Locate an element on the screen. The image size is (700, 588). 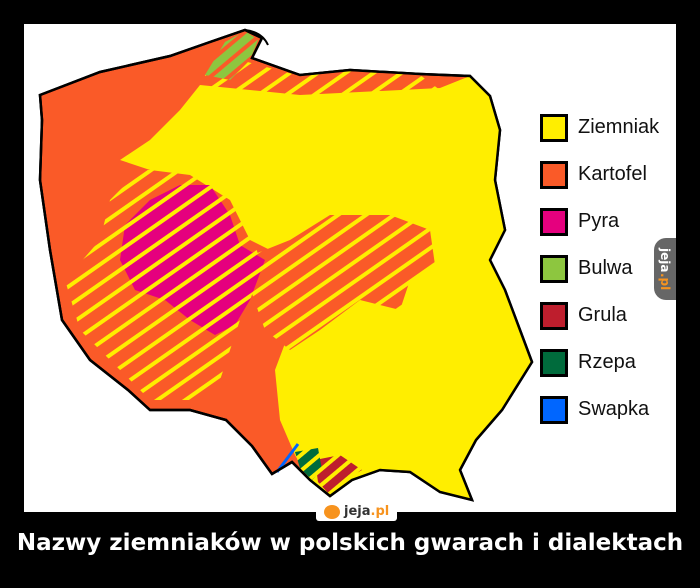
legend-item-grula: Grula is located at coordinates (599, 315).